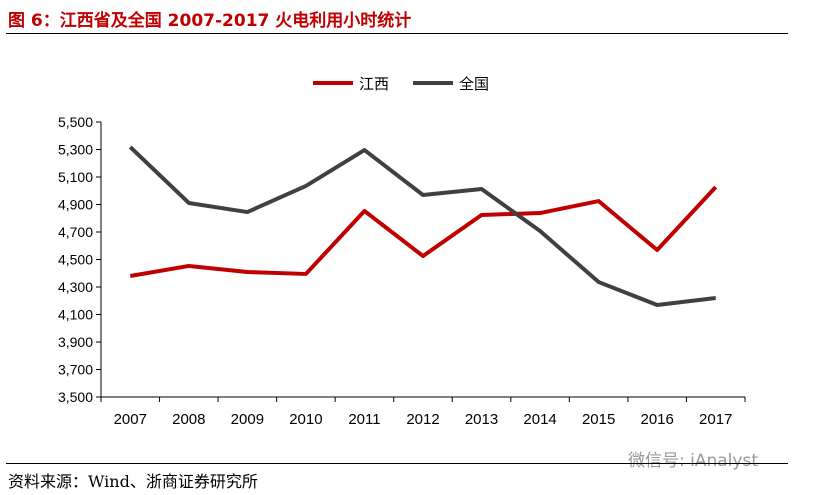 This screenshot has height=495, width=826. Describe the element at coordinates (75, 315) in the screenshot. I see `y-tick-label: 4,100` at that location.